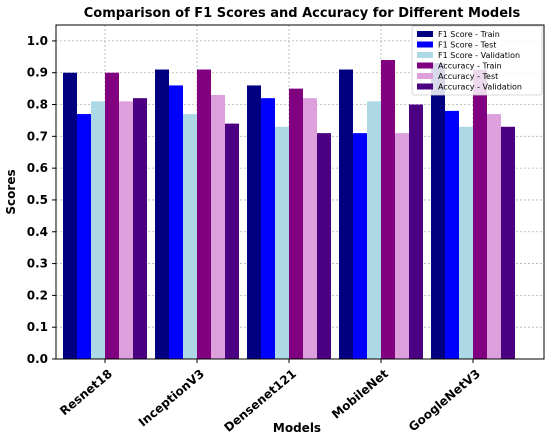  I want to click on y-tick-label: 0.6, so click(37, 168).